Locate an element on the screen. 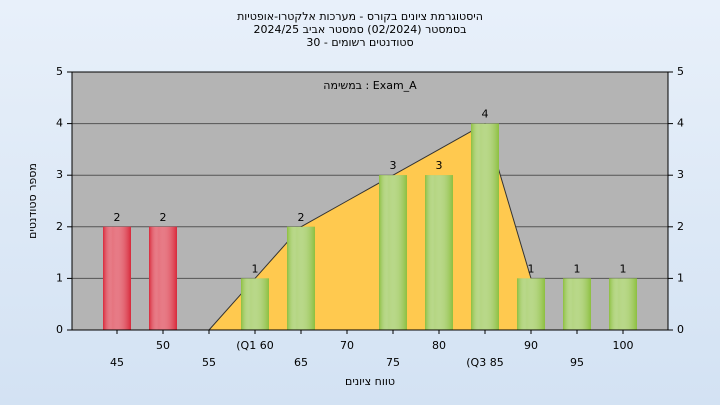  x-tick-label: 90 is located at coordinates (531, 345).